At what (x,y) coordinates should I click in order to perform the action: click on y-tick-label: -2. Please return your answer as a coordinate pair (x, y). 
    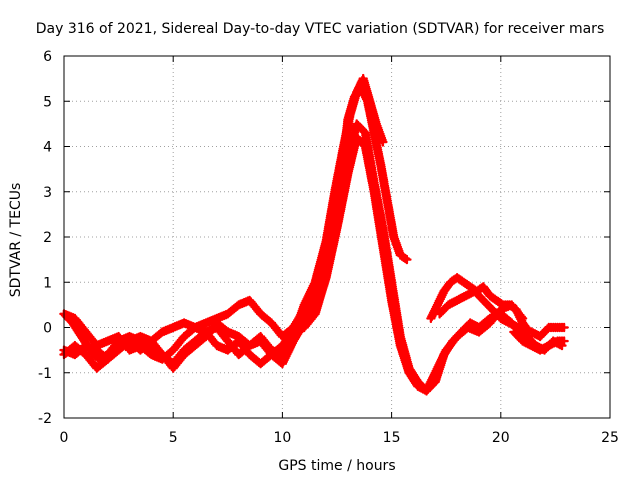
    Looking at the image, I should click on (45, 419).